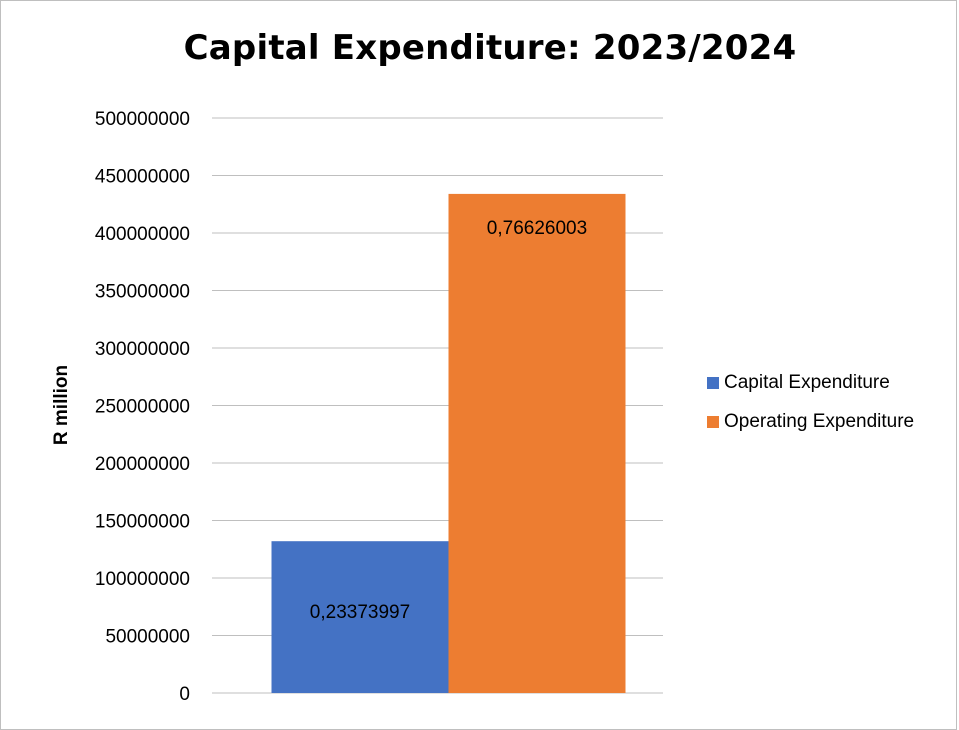 The width and height of the screenshot is (959, 730). I want to click on y-tick-label: 300000000, so click(142, 349).